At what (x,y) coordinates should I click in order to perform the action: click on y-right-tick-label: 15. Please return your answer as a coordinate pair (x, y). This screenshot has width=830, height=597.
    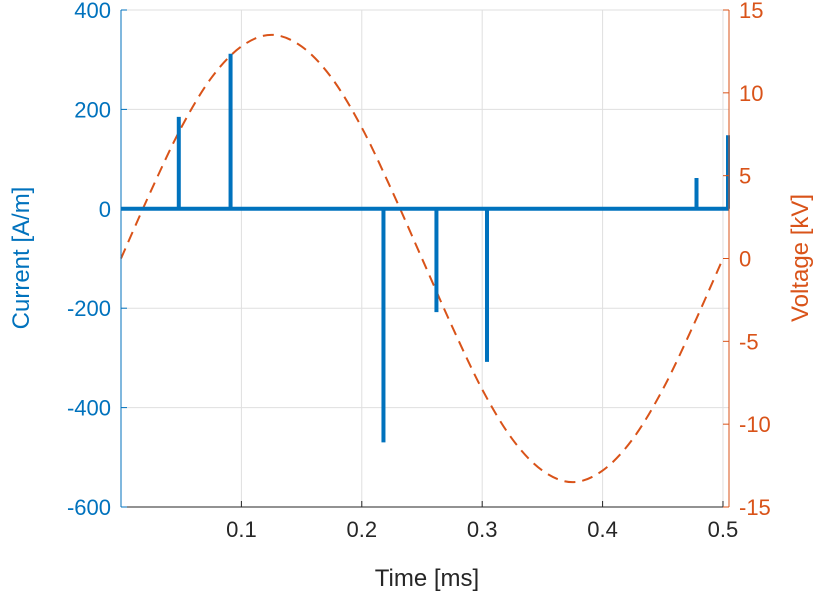
    Looking at the image, I should click on (751, 11).